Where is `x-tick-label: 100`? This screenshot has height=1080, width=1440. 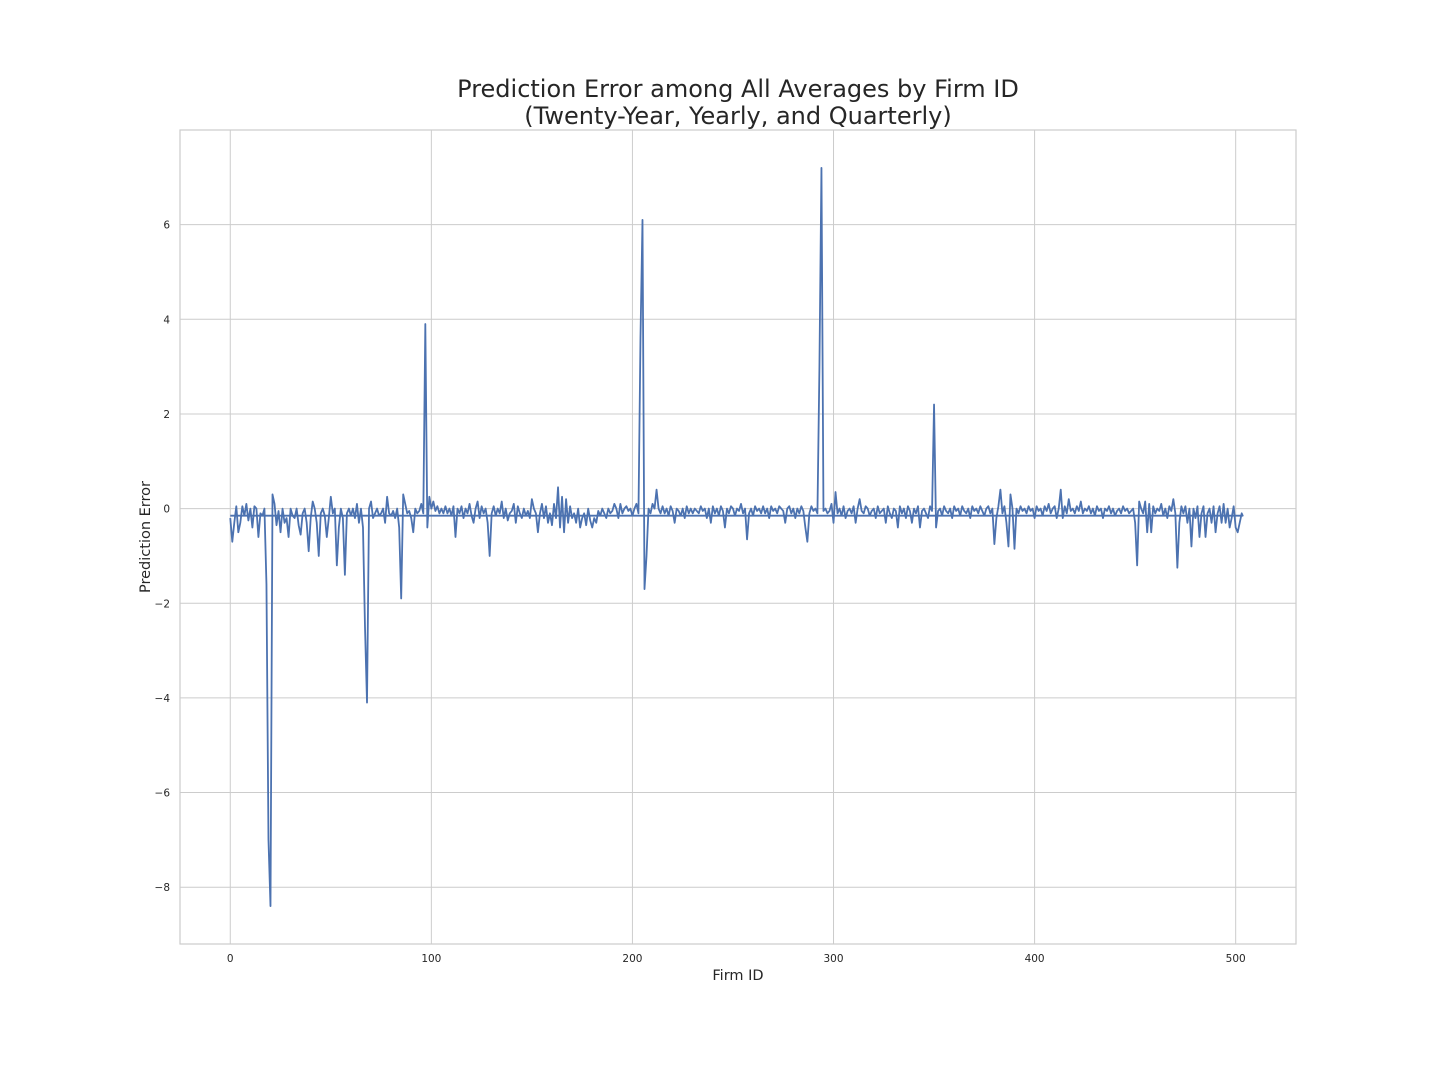 x-tick-label: 100 is located at coordinates (431, 959).